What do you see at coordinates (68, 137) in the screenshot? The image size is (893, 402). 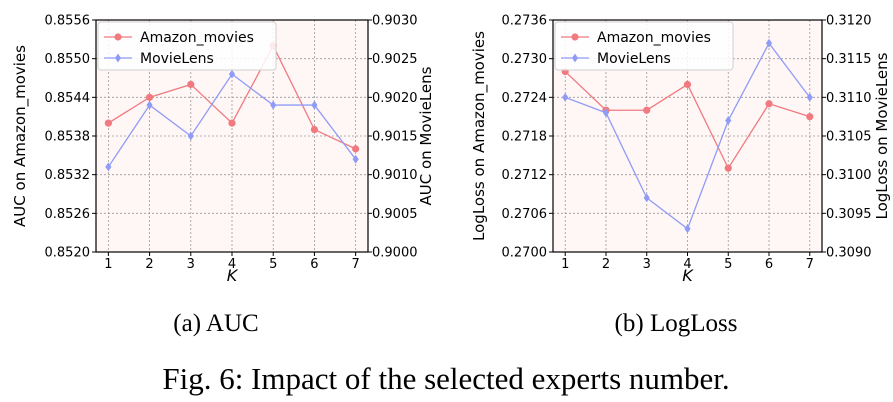 I see `y-left-tick-label: 0.8538` at bounding box center [68, 137].